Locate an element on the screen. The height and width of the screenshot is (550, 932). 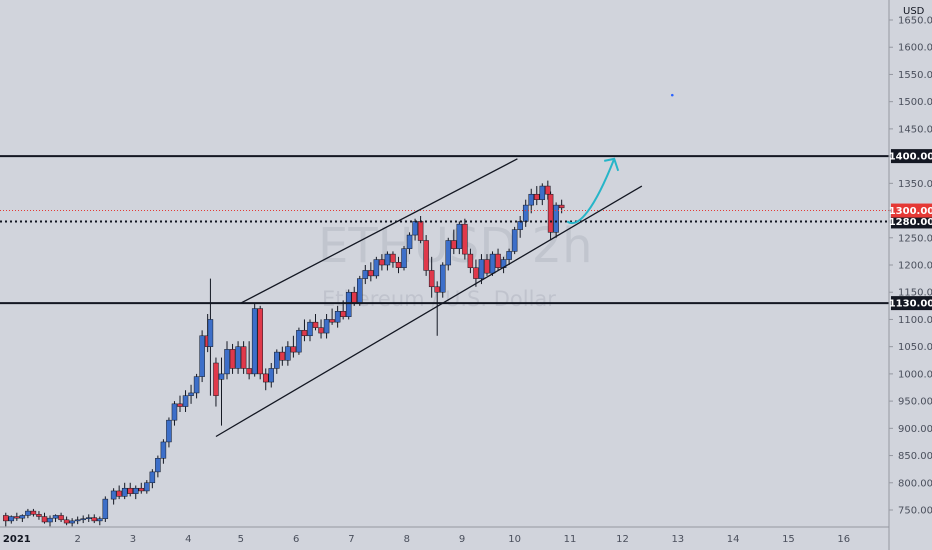
y-tick-label: 750.00 is located at coordinates (915, 511).